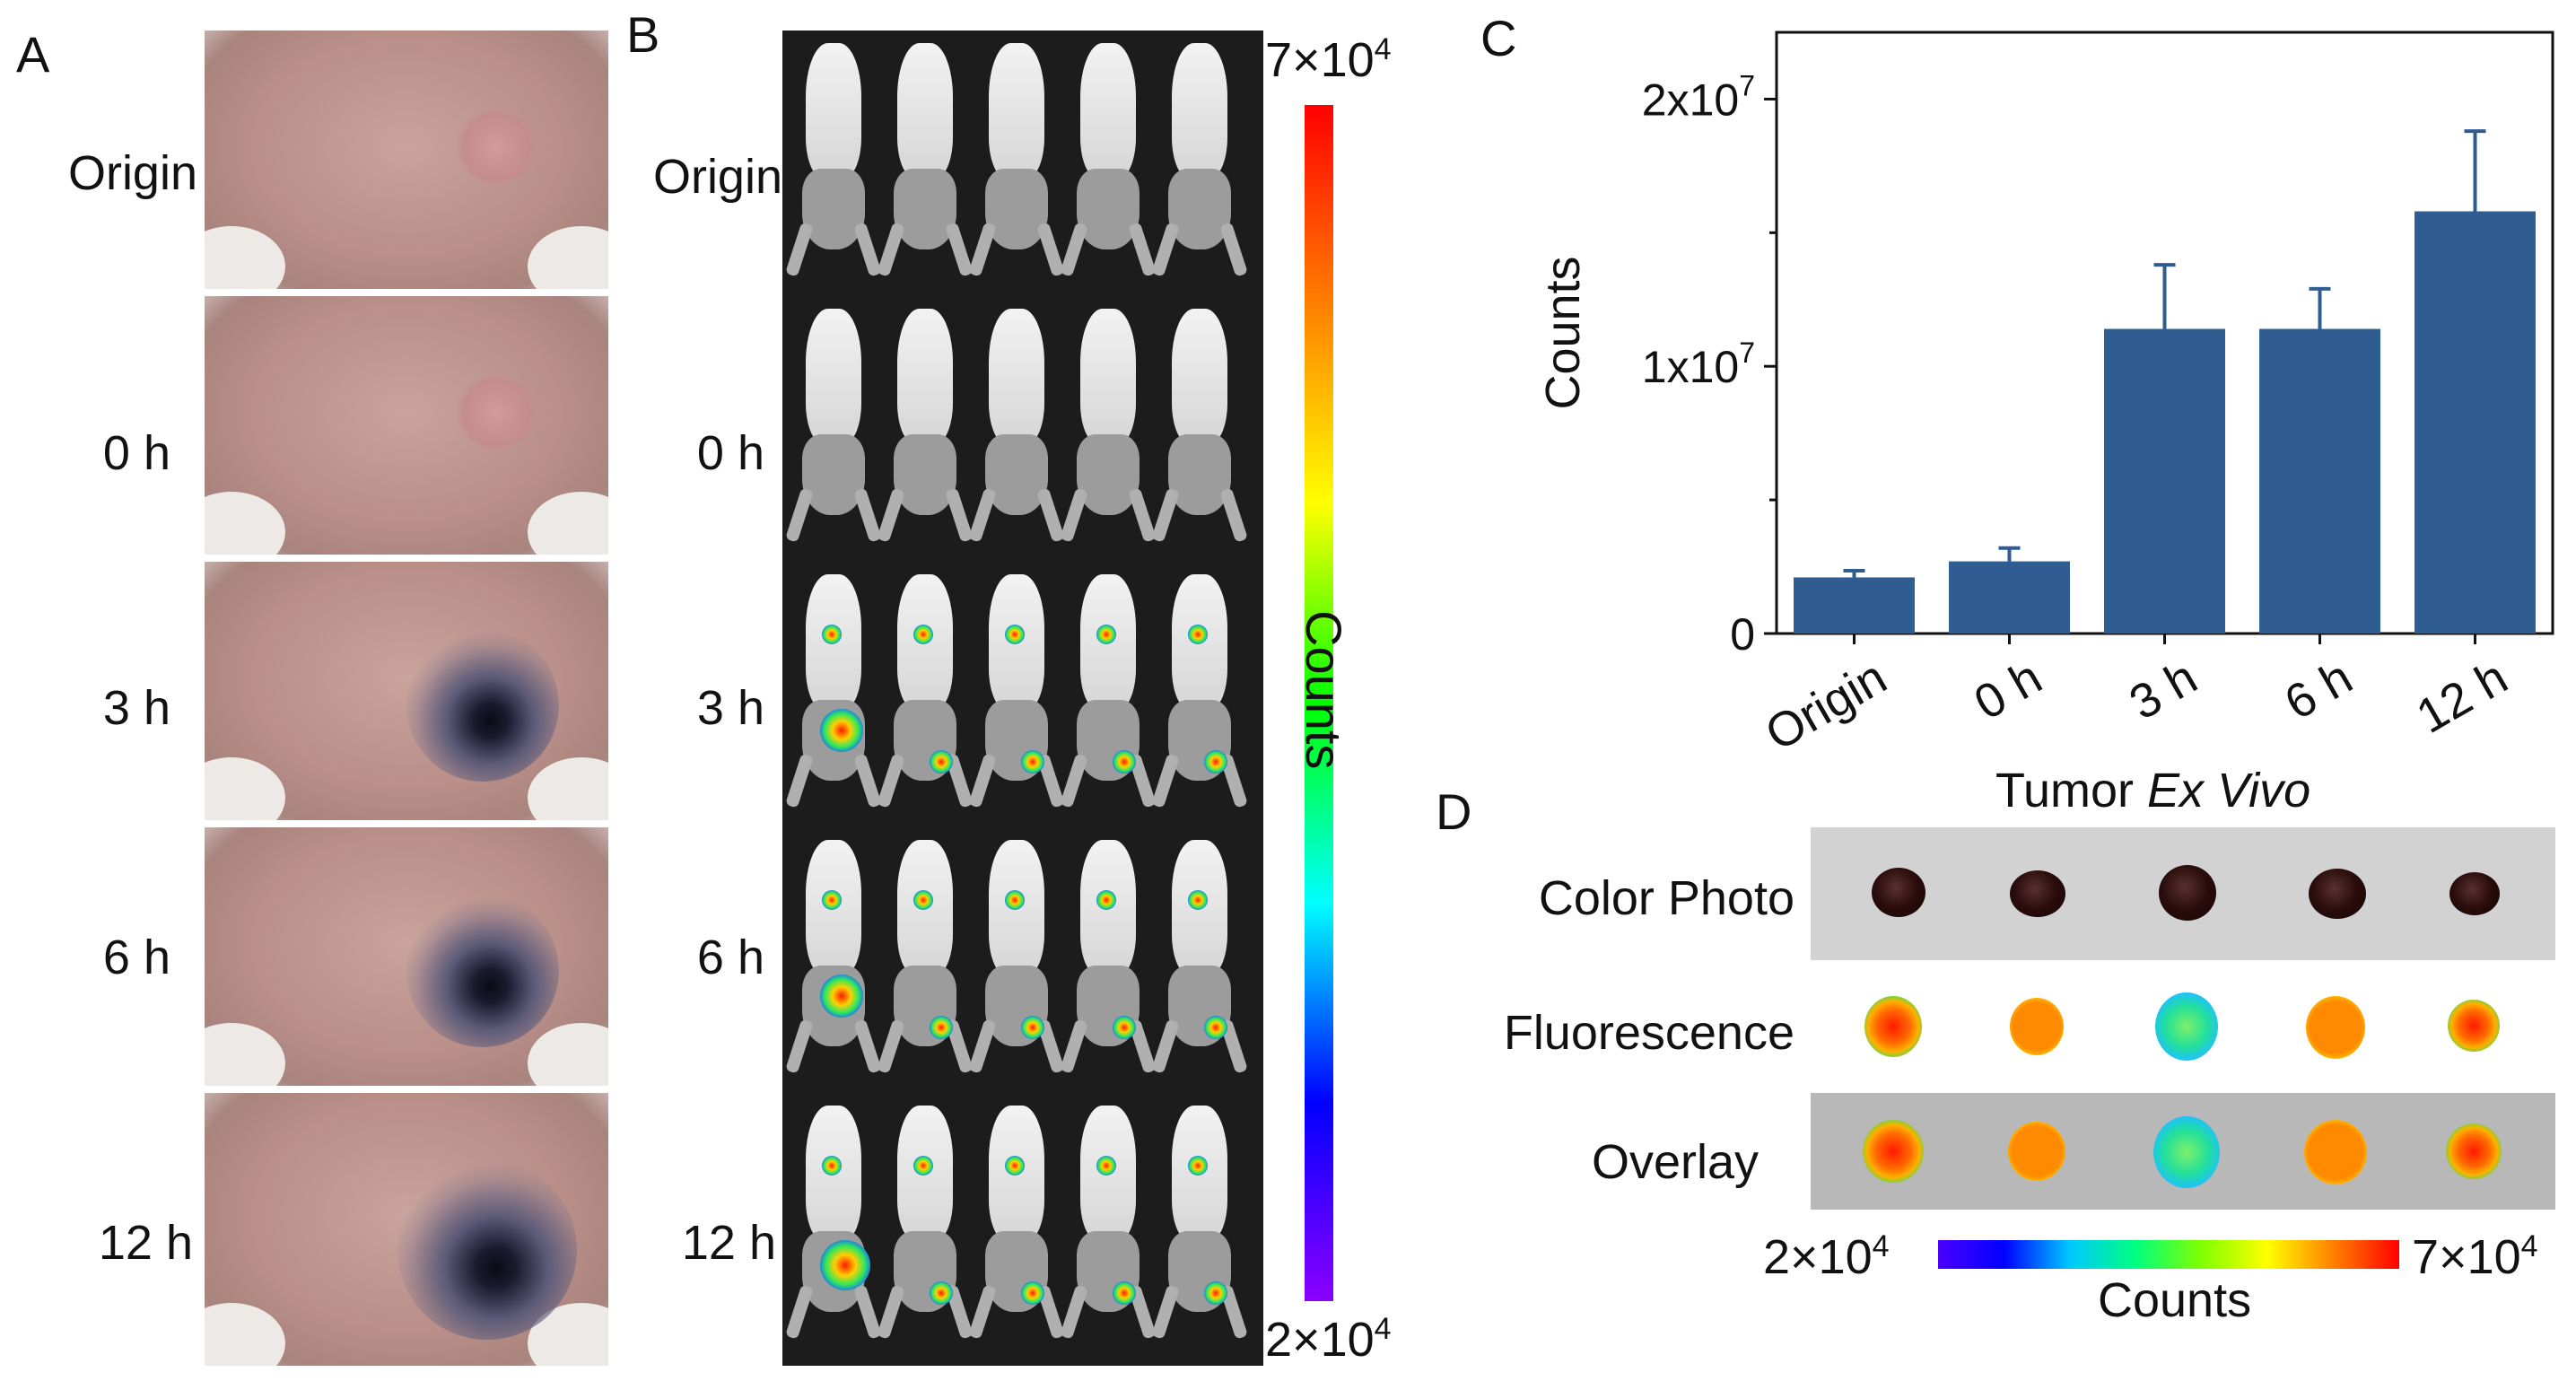  What do you see at coordinates (1742, 634) in the screenshot?
I see `y-tick-label: 0` at bounding box center [1742, 634].